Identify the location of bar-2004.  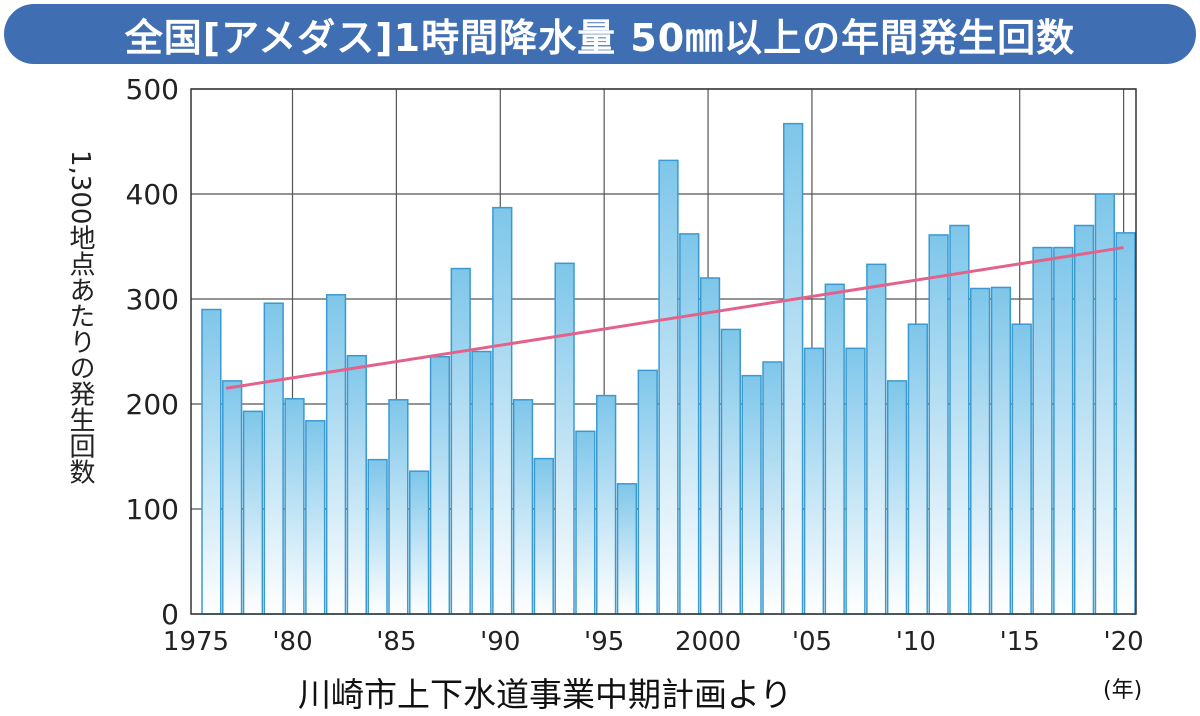
(793, 368).